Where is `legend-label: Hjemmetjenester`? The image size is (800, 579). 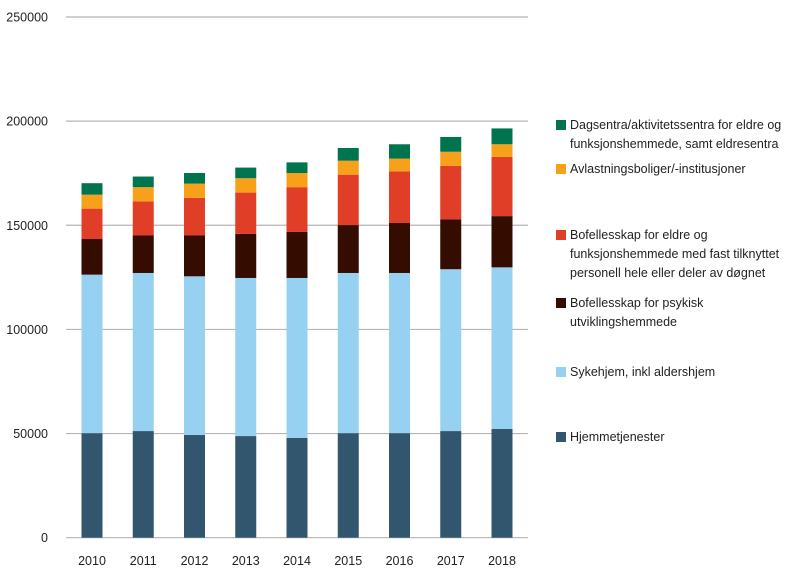 legend-label: Hjemmetjenester is located at coordinates (617, 437).